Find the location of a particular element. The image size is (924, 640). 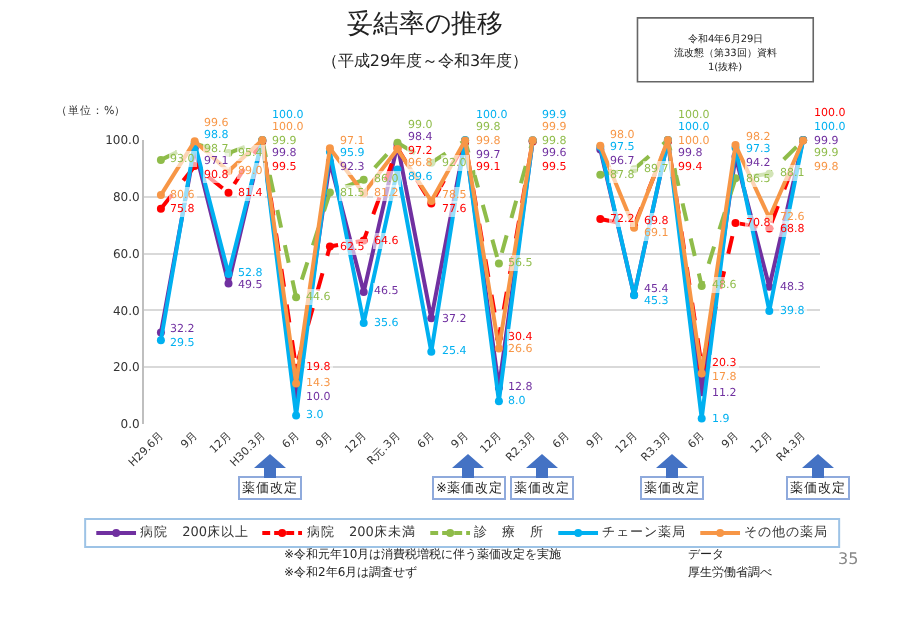

chart-subtitle: （平成29年度～令和3年度） is located at coordinates (425, 60).